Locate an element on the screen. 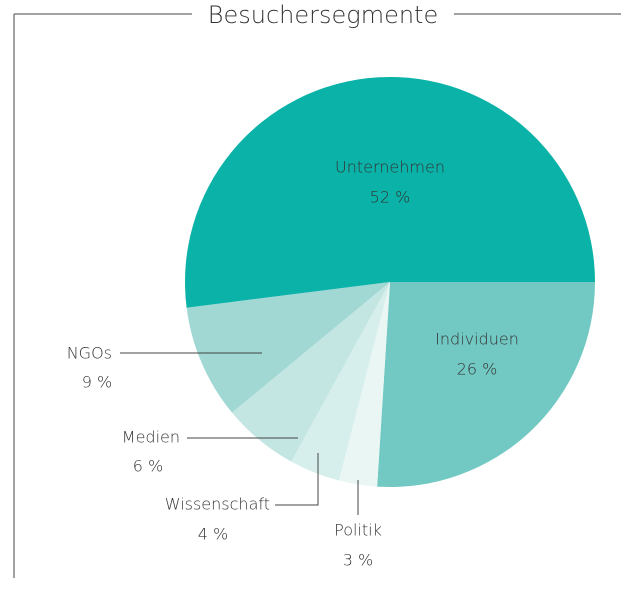 The image size is (635, 593). value-label: 26 % is located at coordinates (477, 369).